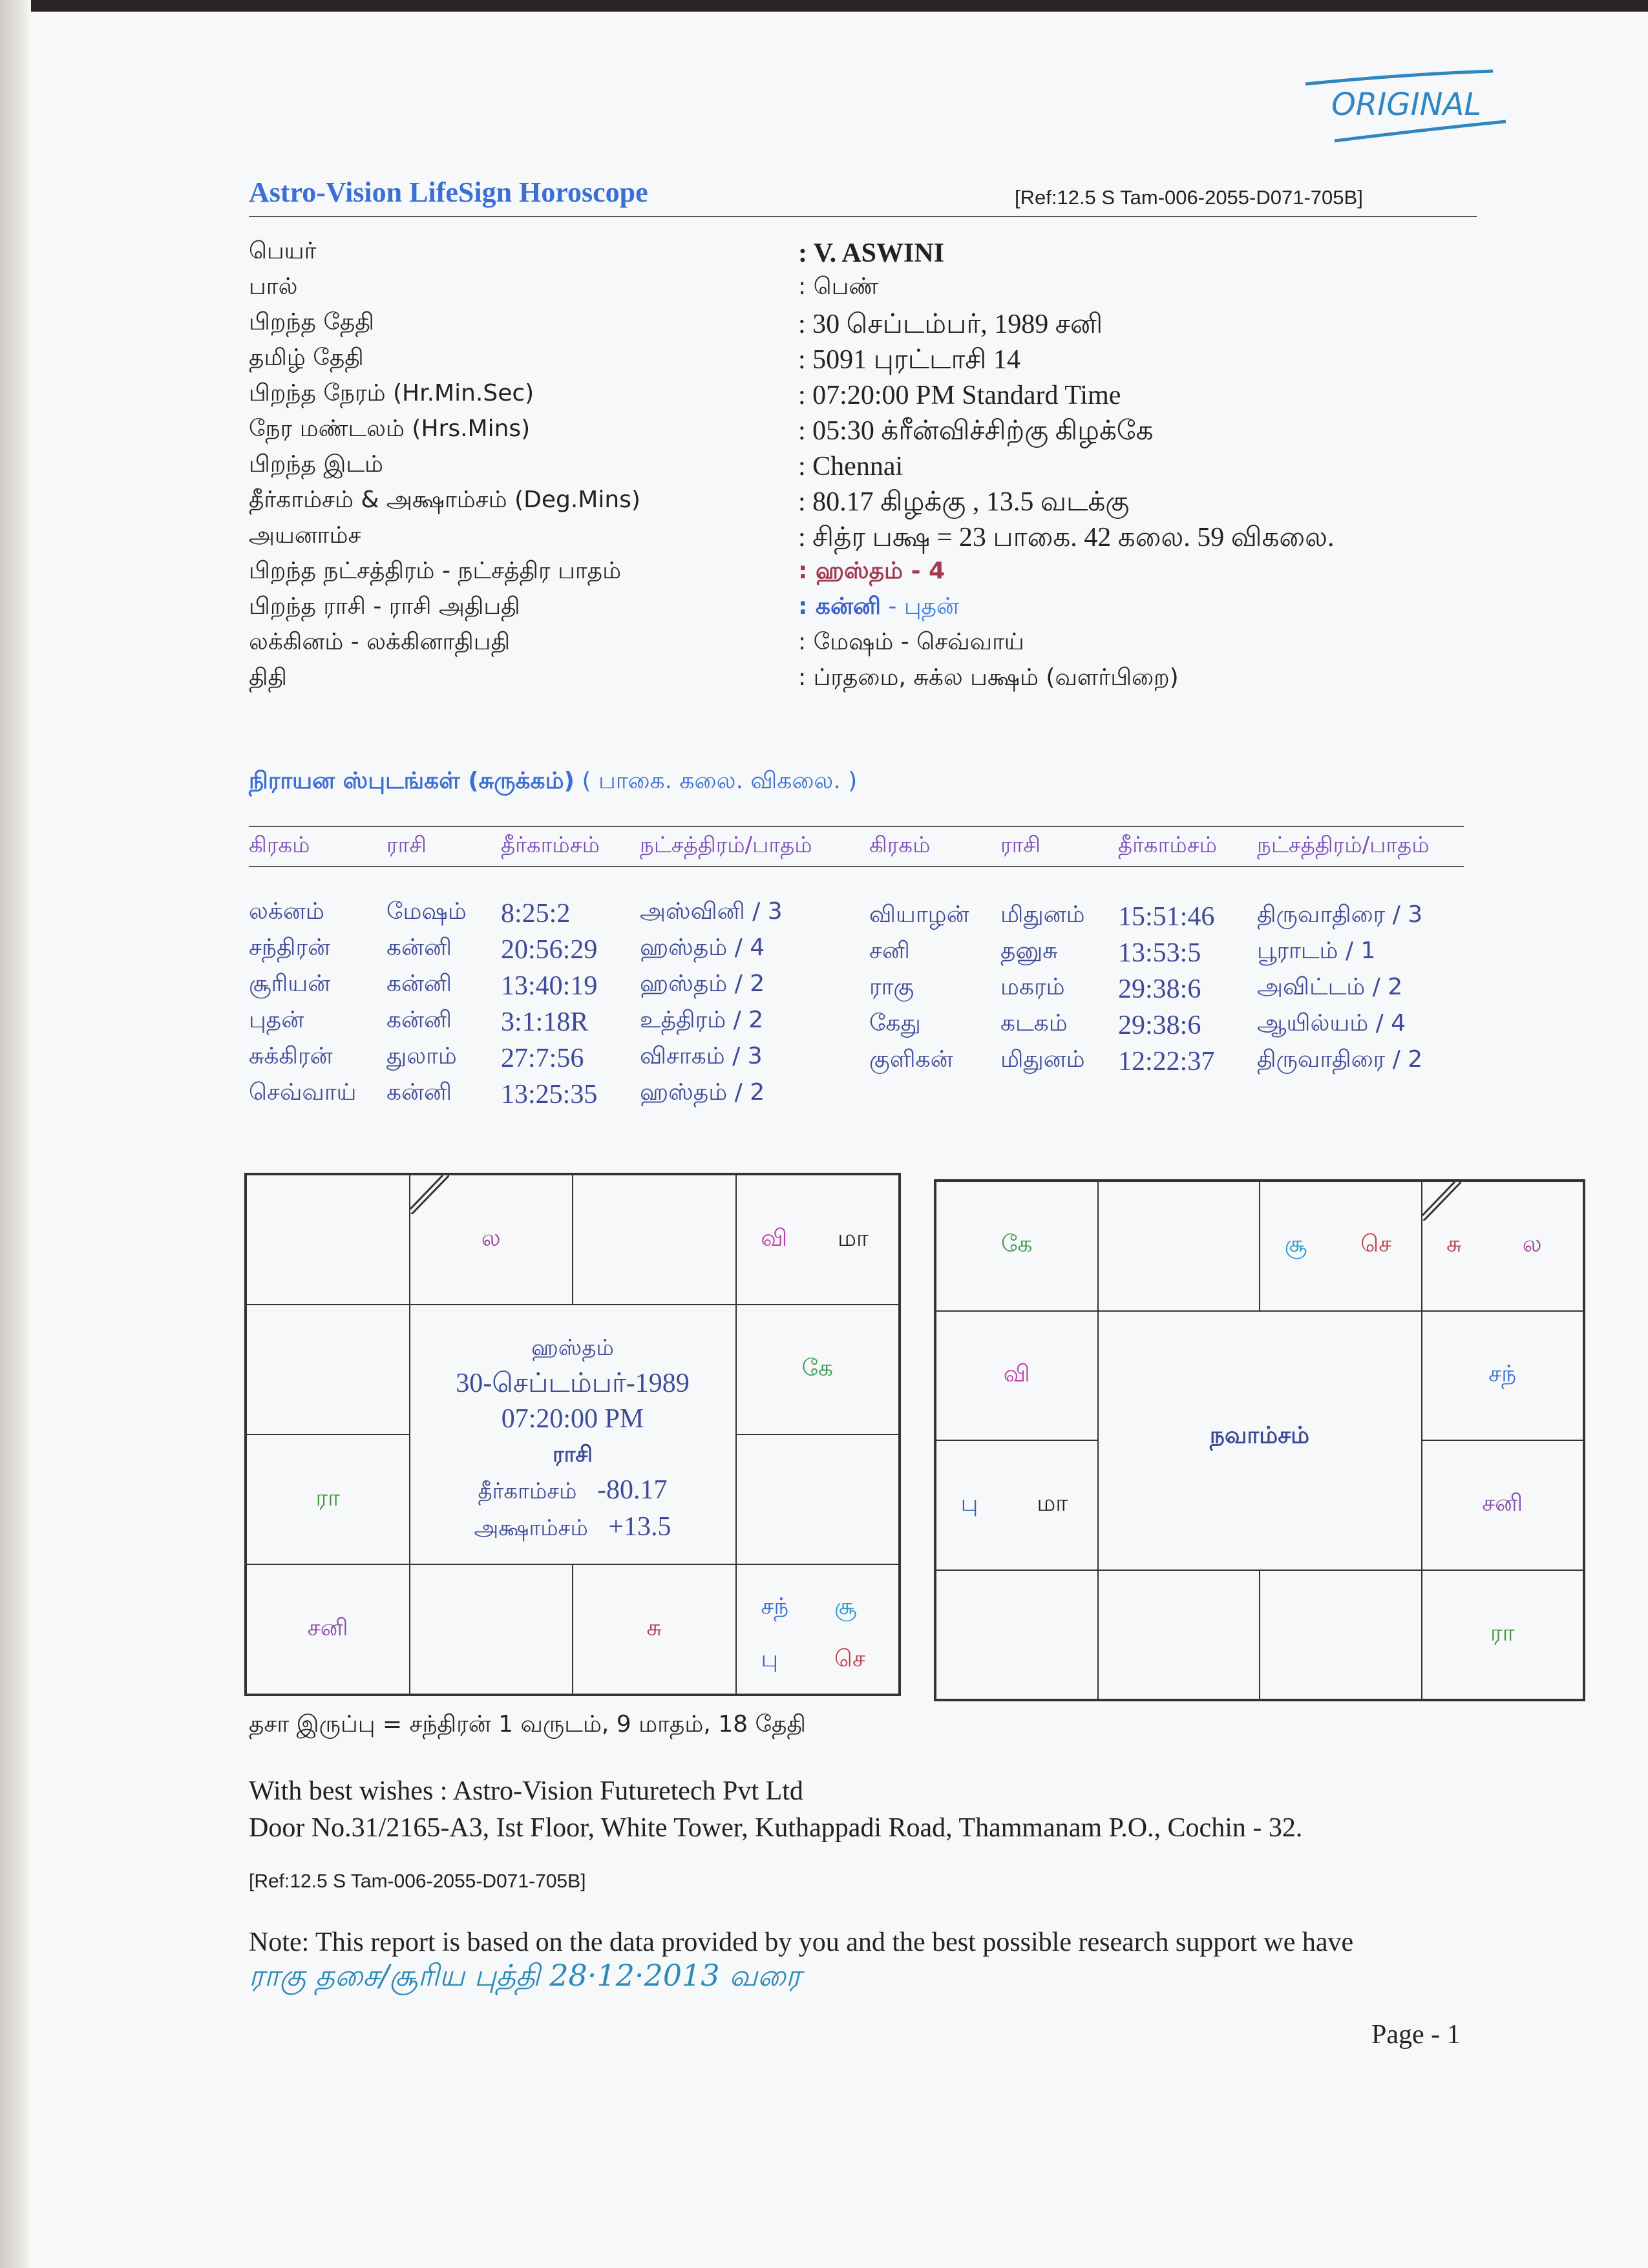 The width and height of the screenshot is (1648, 2268). Describe the element at coordinates (976, 431) in the screenshot. I see `detail-value: : 05:30 க்ரீன்விச்சிற்கு கிழக்கே` at that location.